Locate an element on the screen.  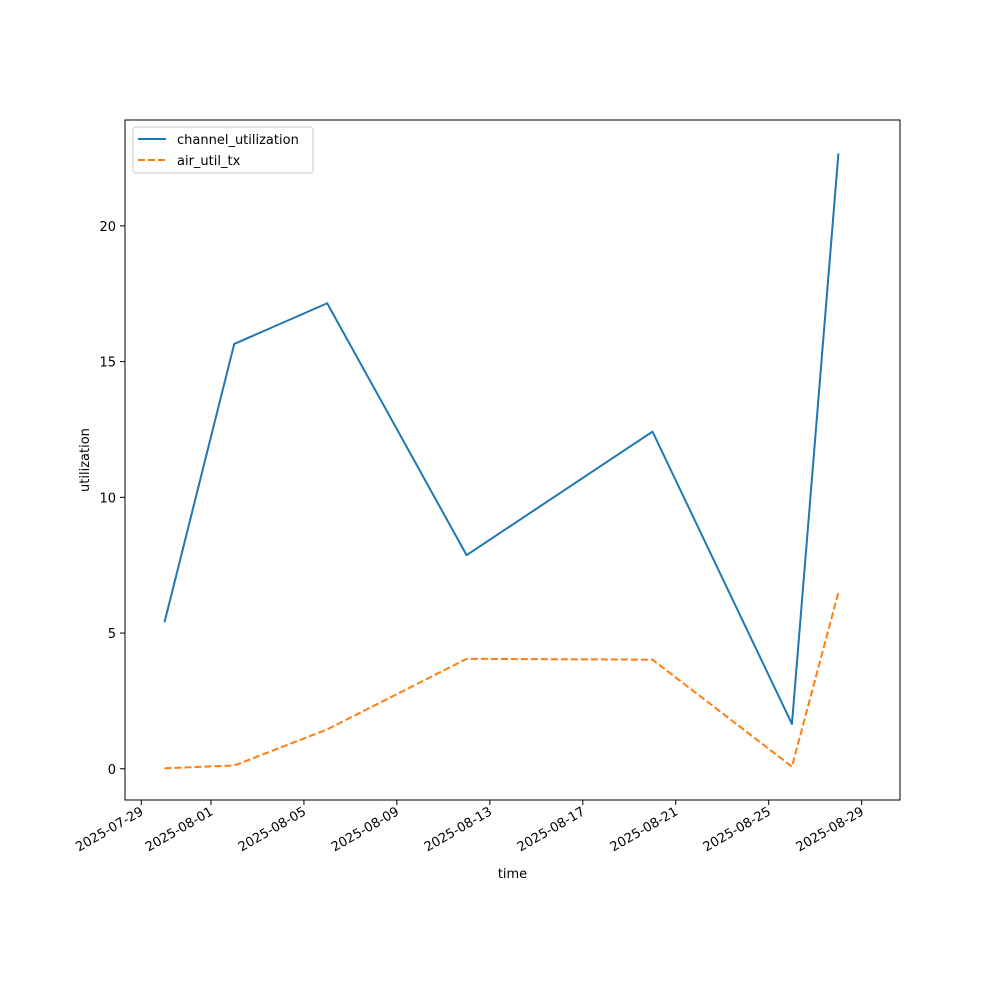
y-tick-label: 0 is located at coordinates (112, 770).